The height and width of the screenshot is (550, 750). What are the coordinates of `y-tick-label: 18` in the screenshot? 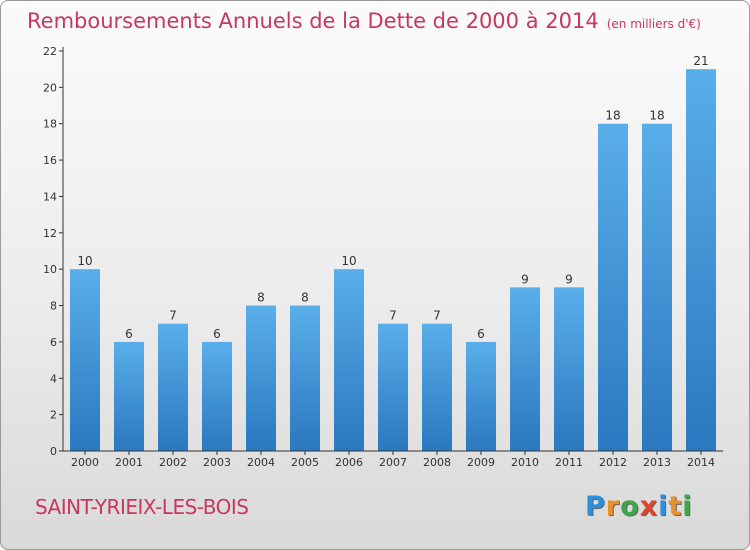 It's located at (50, 124).